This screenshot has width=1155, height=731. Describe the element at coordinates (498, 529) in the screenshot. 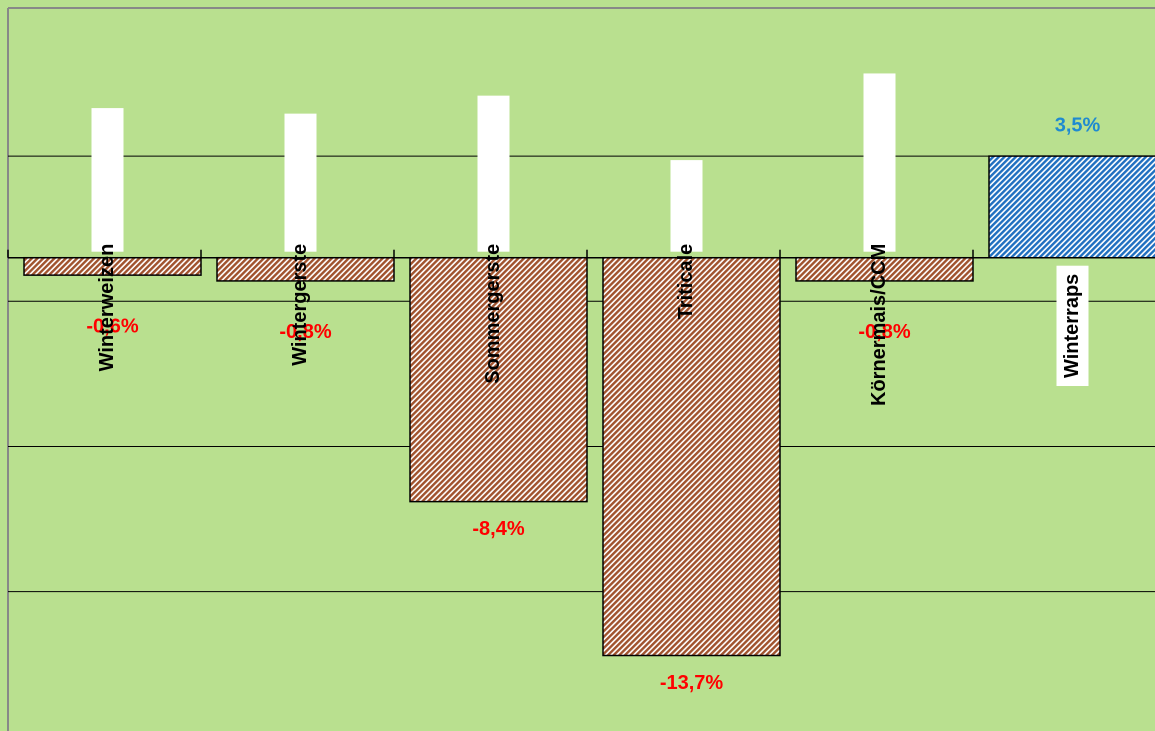

I see `value-label: -8,4%` at that location.